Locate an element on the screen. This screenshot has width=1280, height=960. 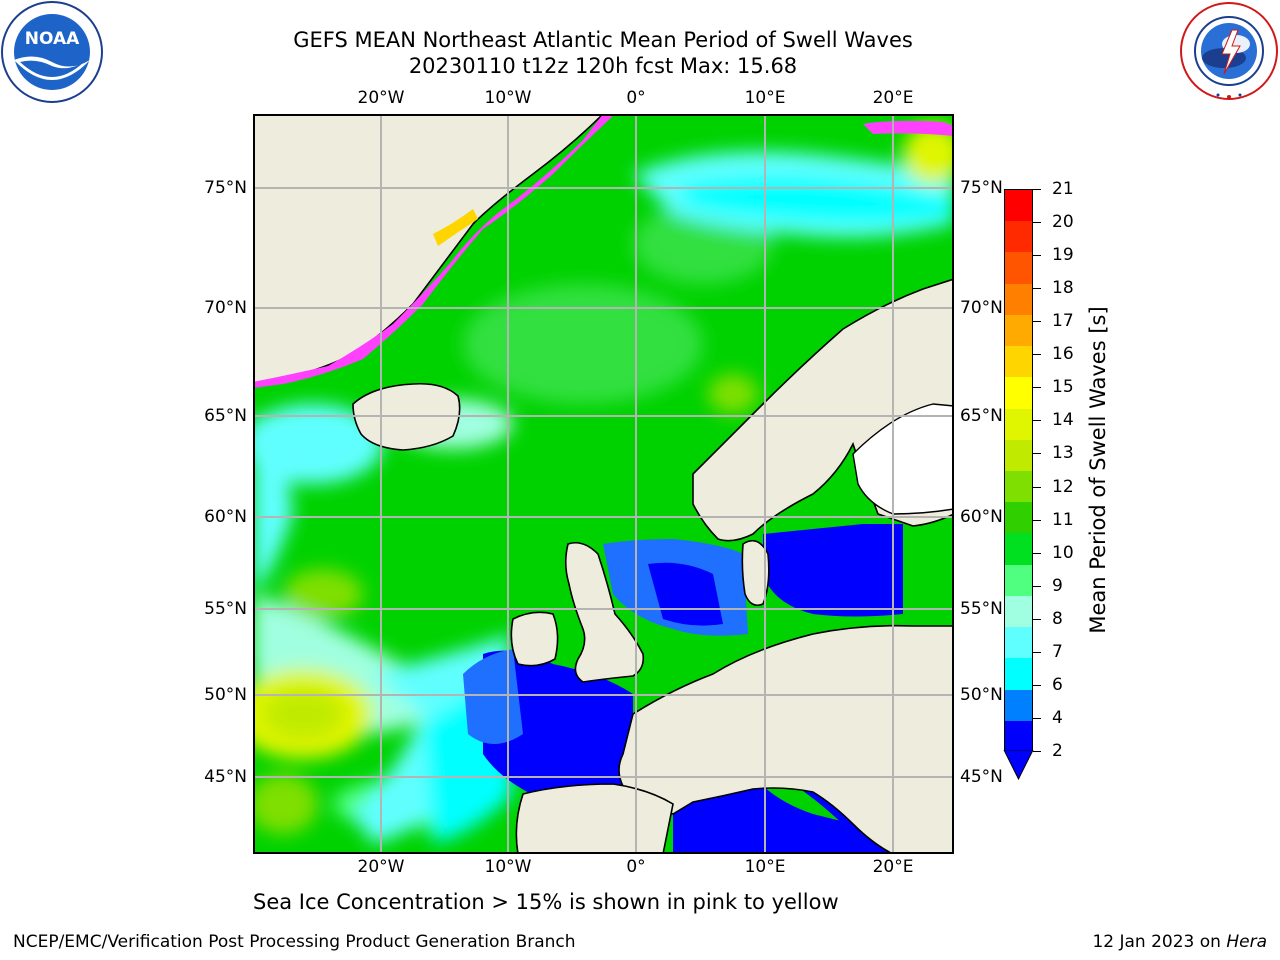
footer-date-text: 12 Jan 2023 on is located at coordinates (1159, 942).